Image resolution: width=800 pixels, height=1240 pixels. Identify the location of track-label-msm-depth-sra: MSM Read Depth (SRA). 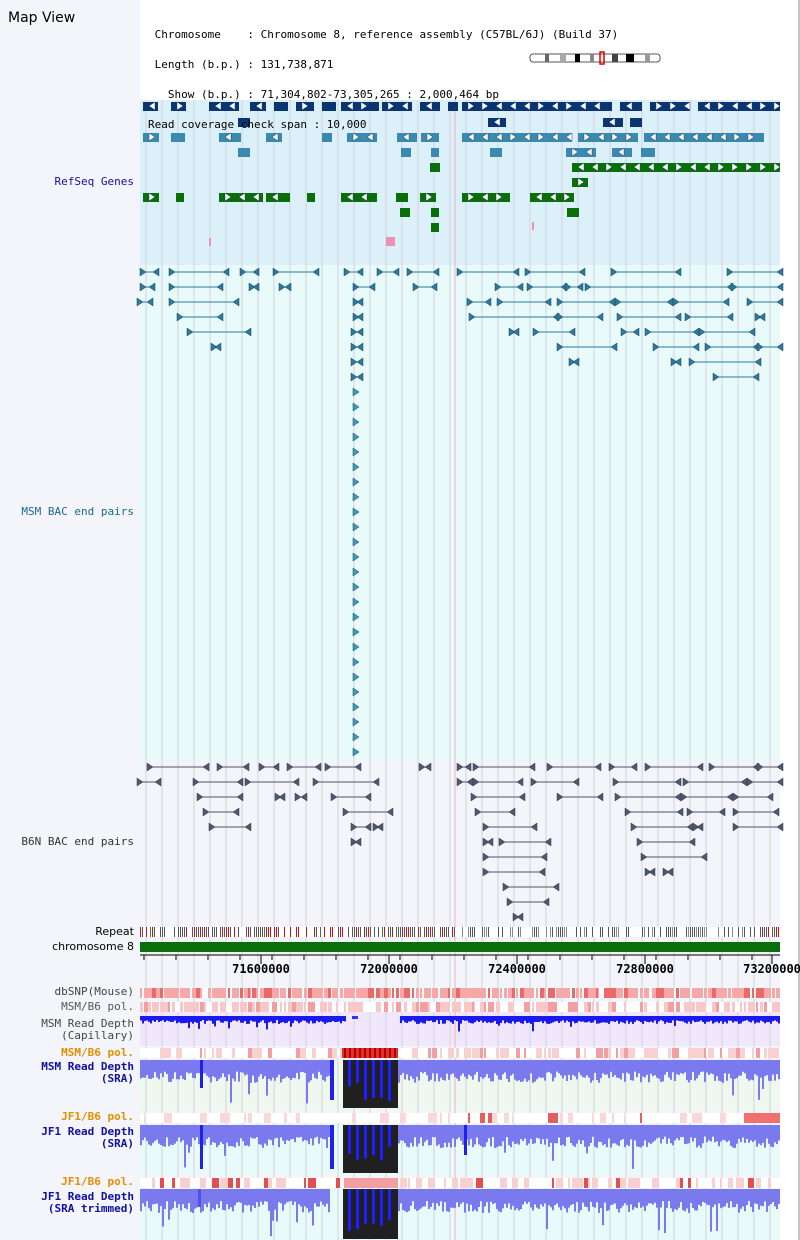
(87, 1073).